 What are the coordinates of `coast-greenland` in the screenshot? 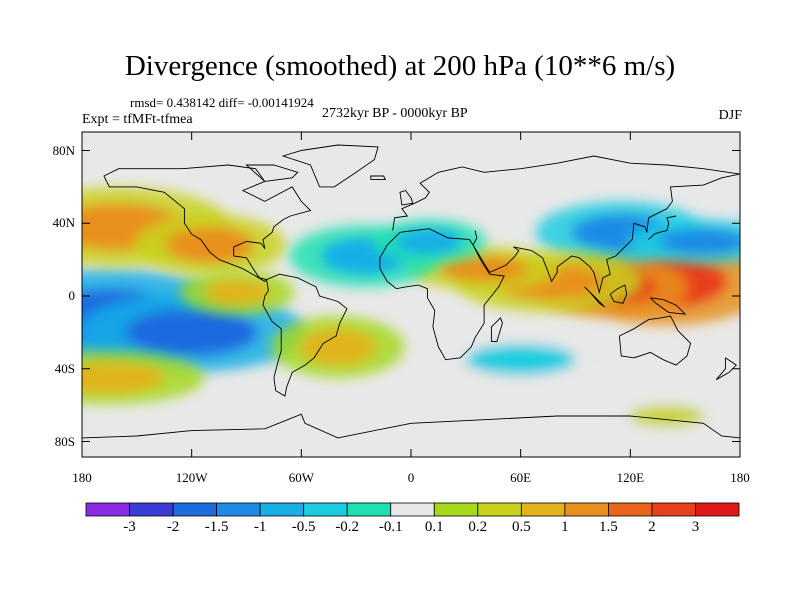 It's located at (330, 166).